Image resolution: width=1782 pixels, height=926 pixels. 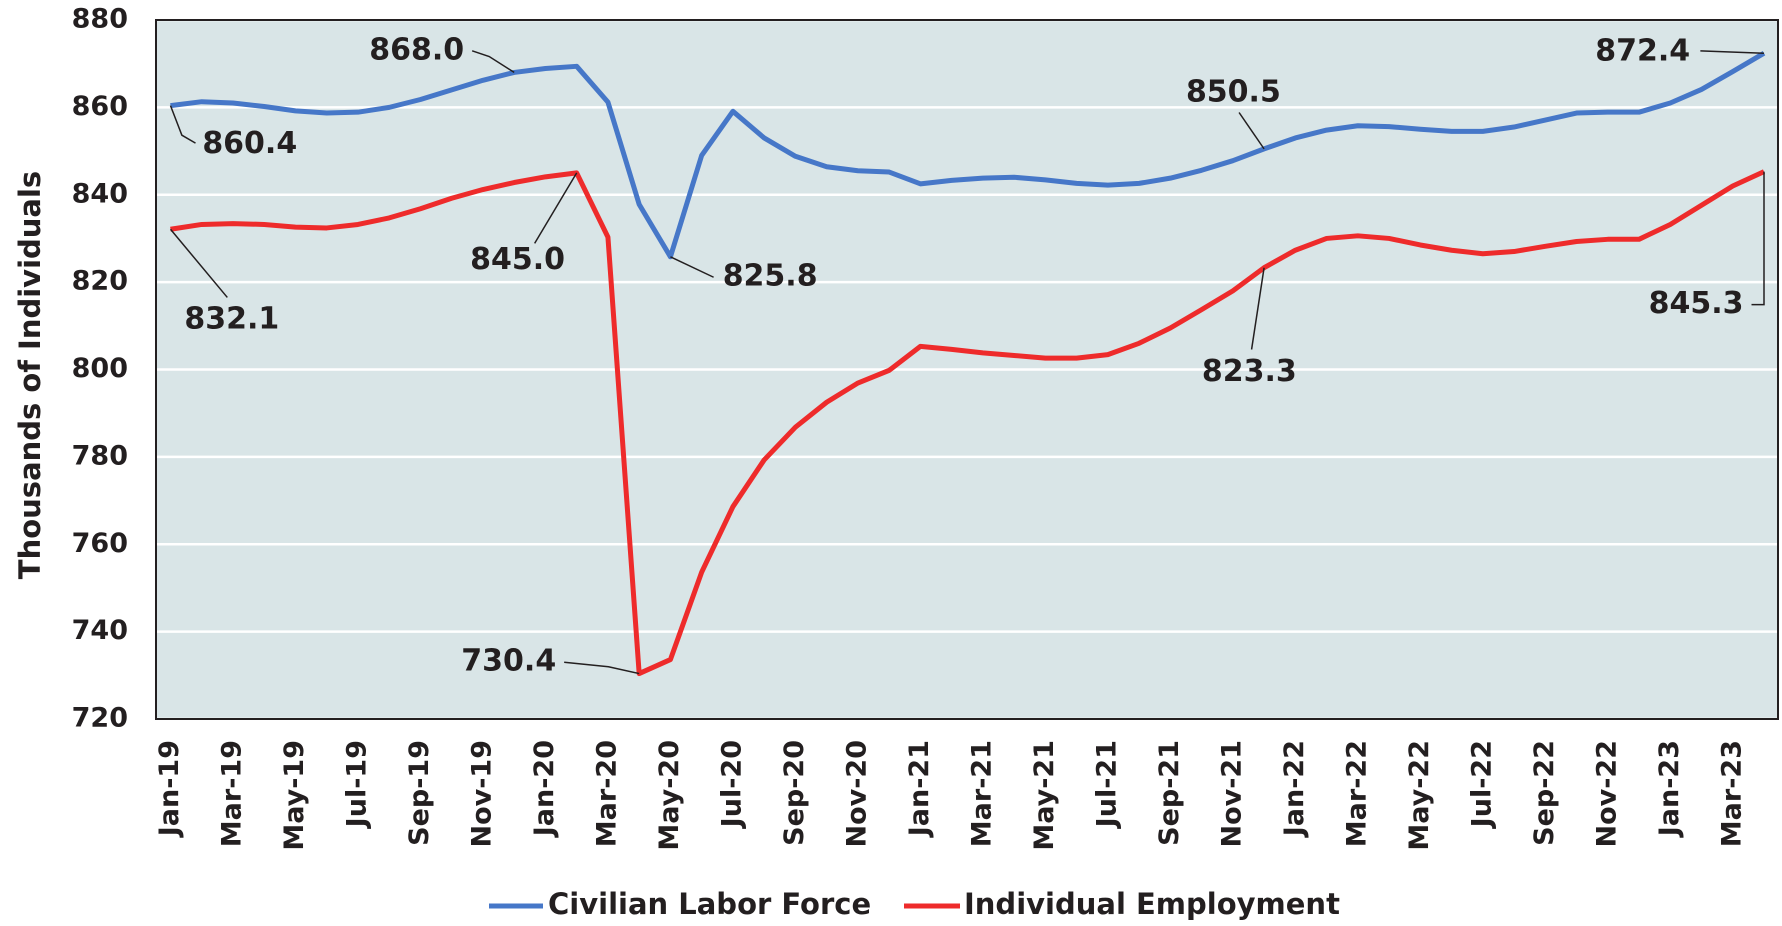 I want to click on x-tick-label: Jan-21, so click(x=919, y=789).